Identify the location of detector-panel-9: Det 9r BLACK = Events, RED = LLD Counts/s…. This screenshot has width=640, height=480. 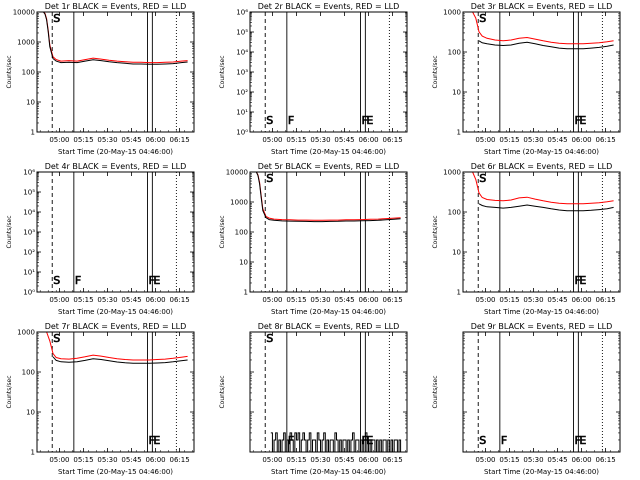
(526, 399).